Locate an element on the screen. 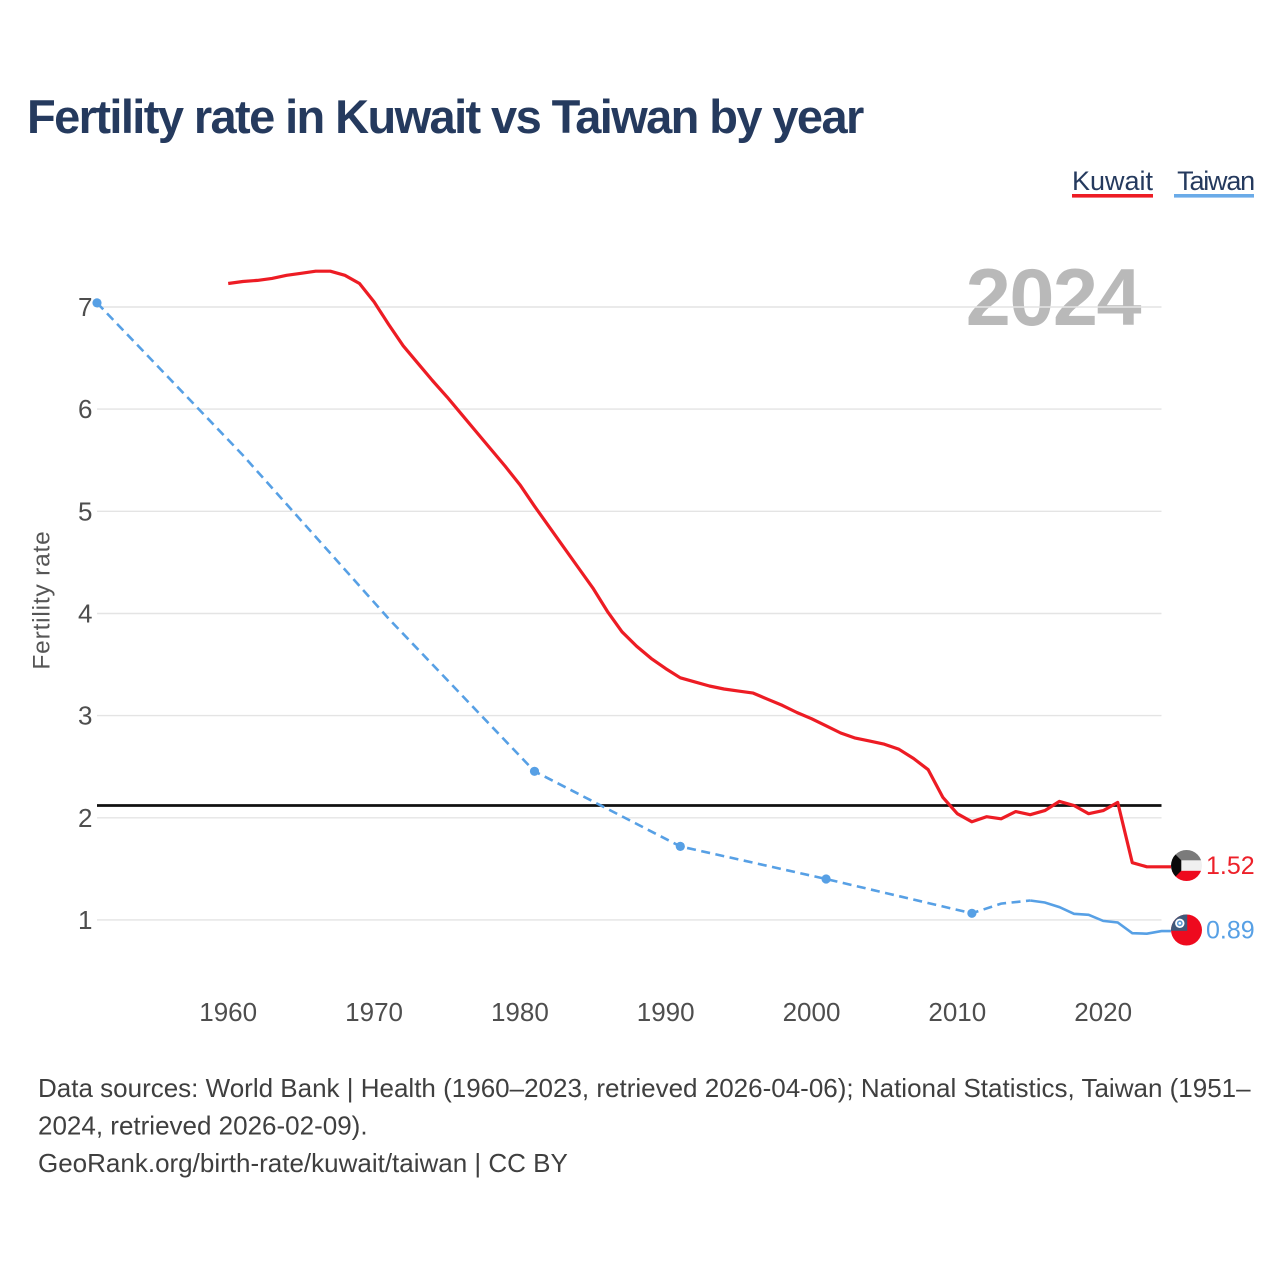 The height and width of the screenshot is (1280, 1280). svg-text: Taiwan is located at coordinates (1215, 181).